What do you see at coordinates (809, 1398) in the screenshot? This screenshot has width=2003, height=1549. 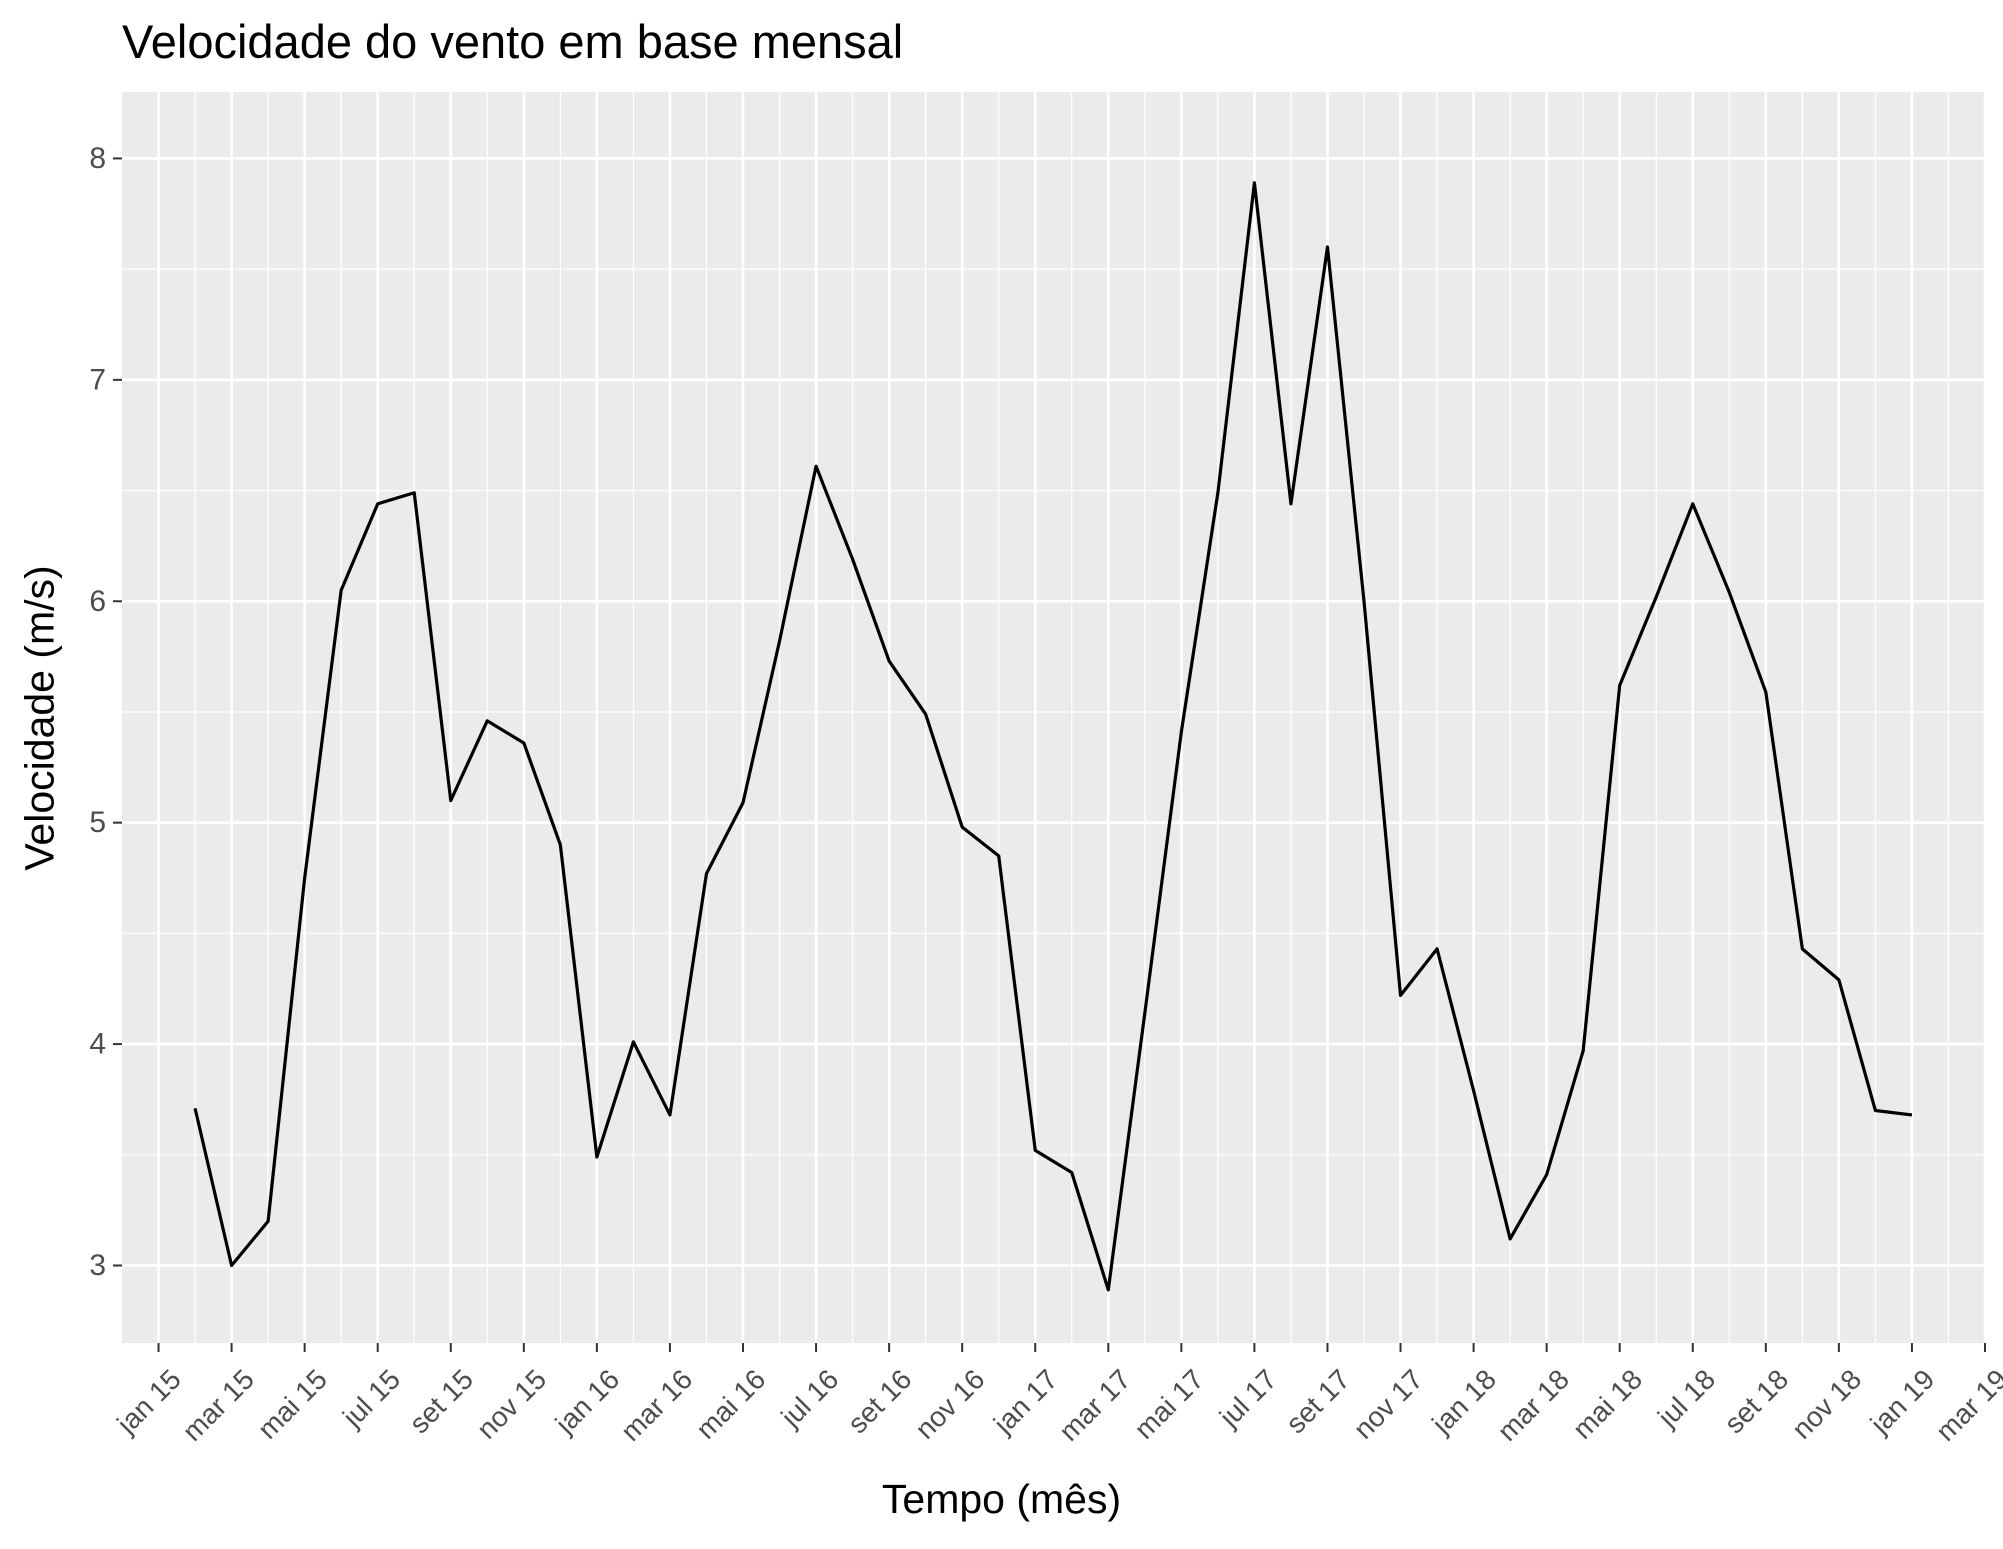 I see `x-tick-label: jul 16` at bounding box center [809, 1398].